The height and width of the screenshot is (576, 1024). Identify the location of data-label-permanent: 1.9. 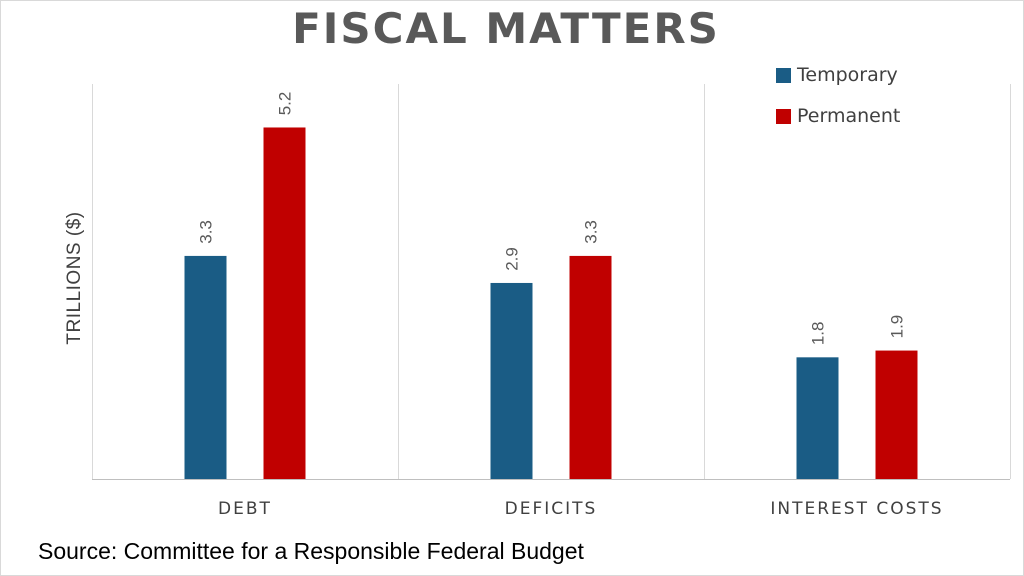
(897, 327).